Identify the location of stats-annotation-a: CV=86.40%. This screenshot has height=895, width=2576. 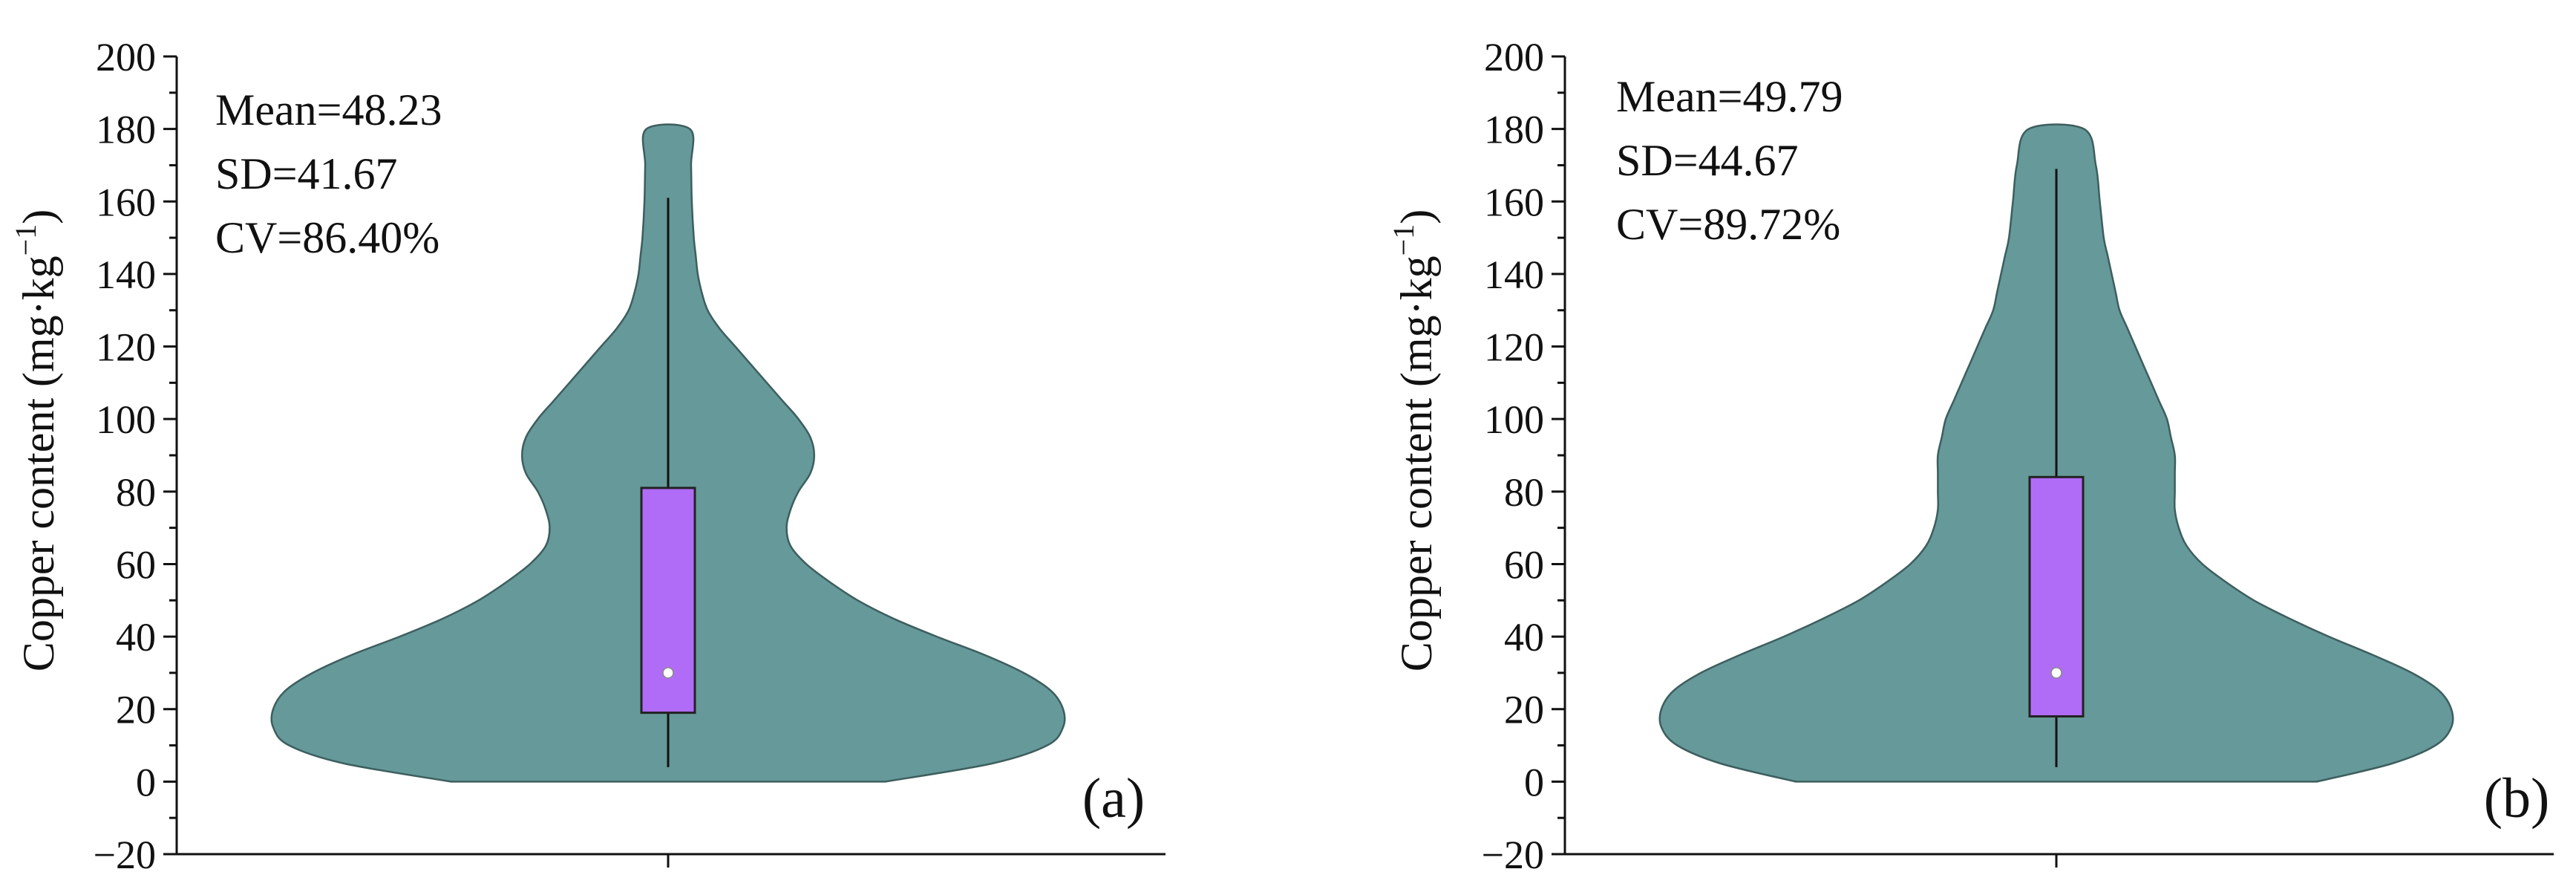
(327, 237).